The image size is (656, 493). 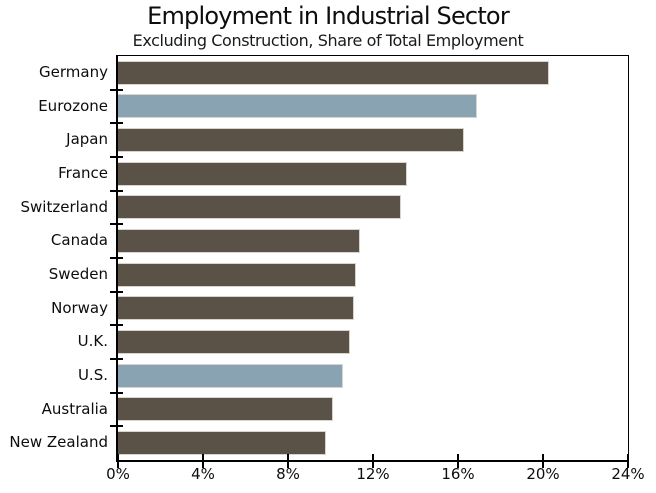 What do you see at coordinates (237, 274) in the screenshot?
I see `bar-sweden` at bounding box center [237, 274].